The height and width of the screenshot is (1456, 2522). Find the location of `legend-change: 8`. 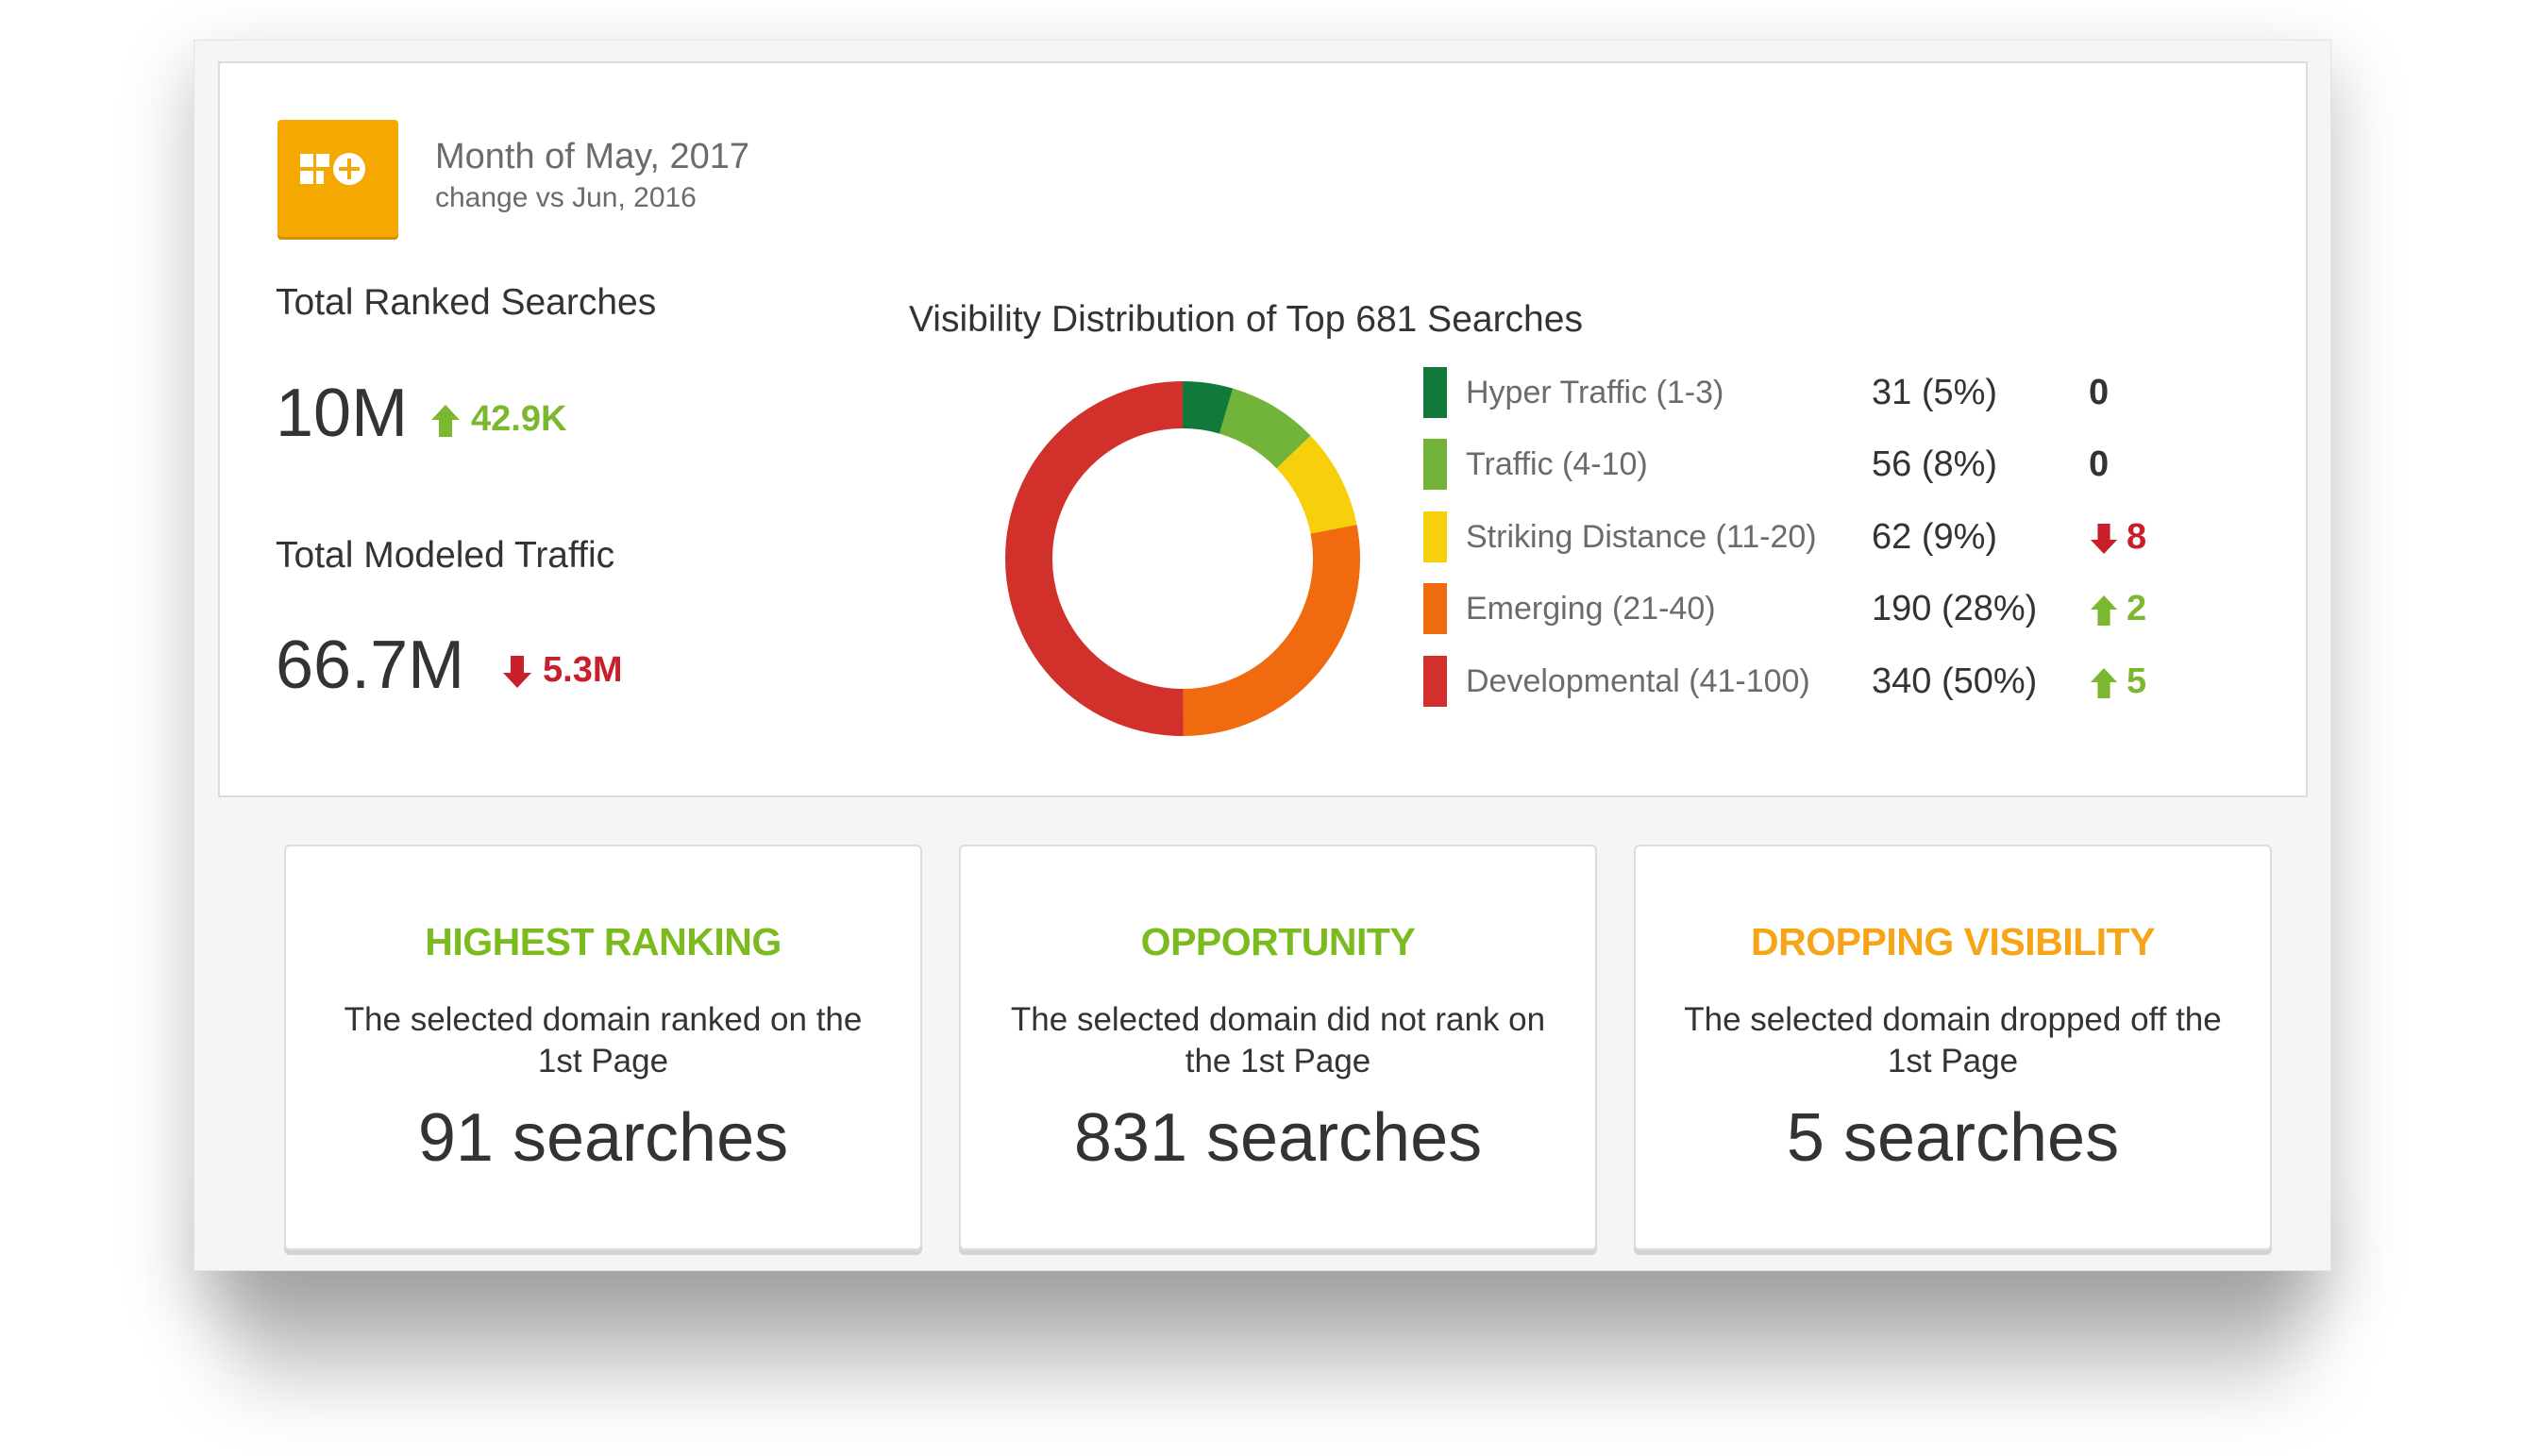

legend-change: 8 is located at coordinates (2118, 537).